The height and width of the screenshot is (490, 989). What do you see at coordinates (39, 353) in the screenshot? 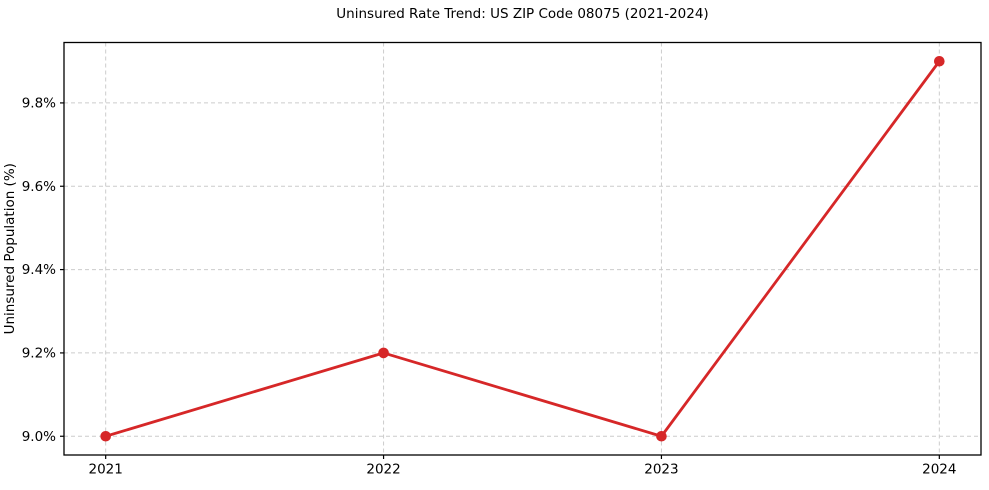
I see `y-tick-label: 9.2%` at bounding box center [39, 353].